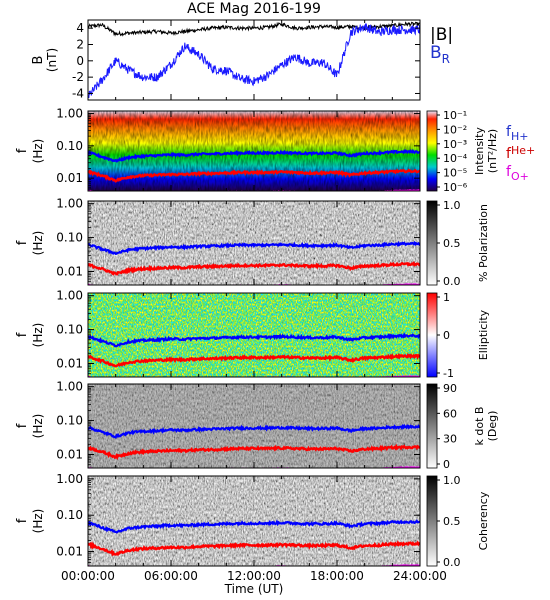 The width and height of the screenshot is (550, 600). I want to click on legend-f-h: fH+, so click(517, 133).